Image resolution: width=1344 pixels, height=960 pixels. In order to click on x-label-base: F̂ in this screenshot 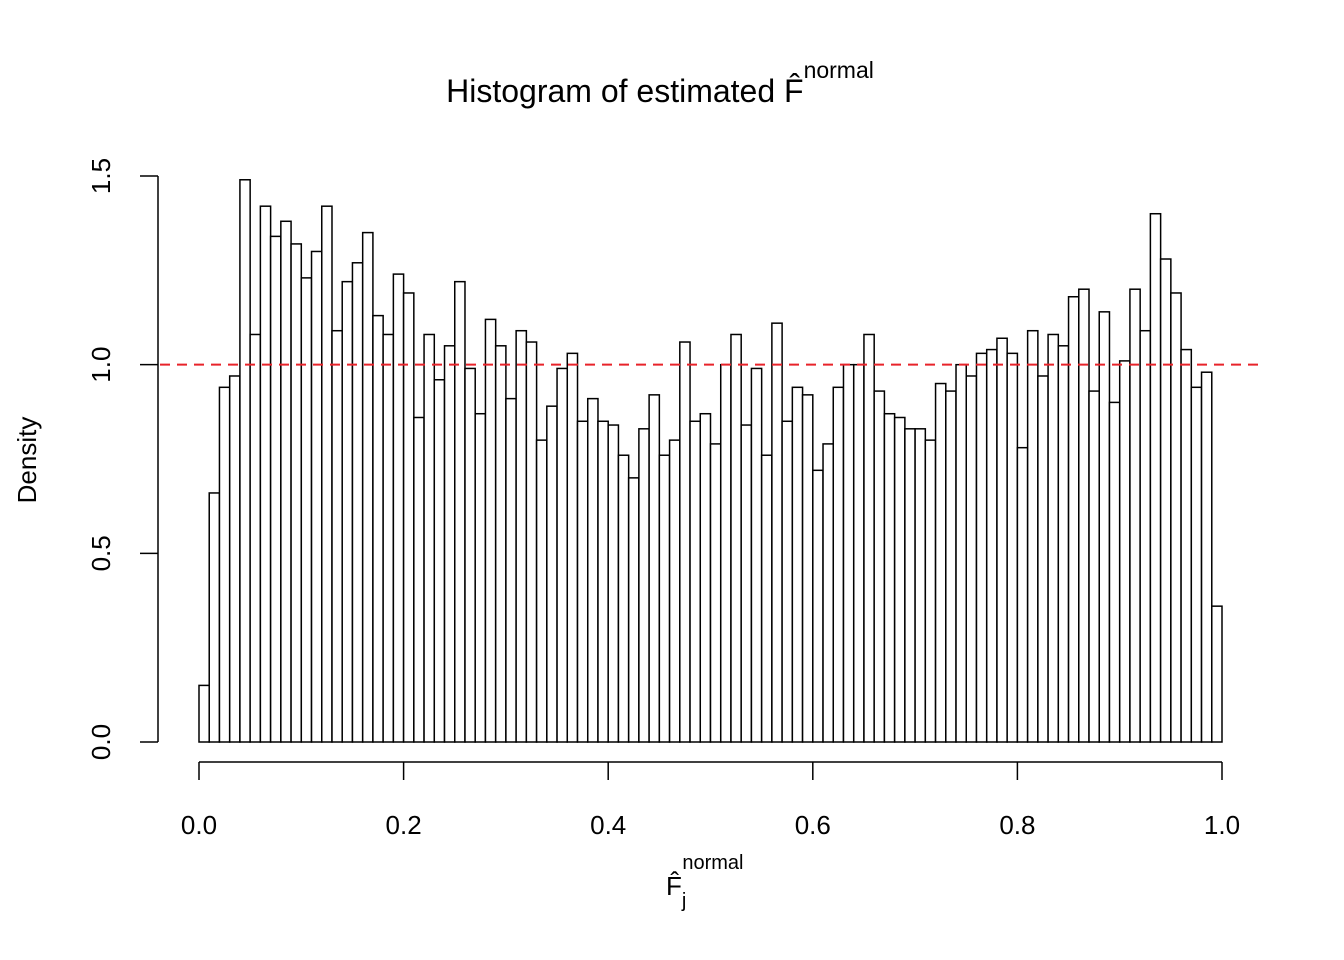, I will do `click(674, 886)`.